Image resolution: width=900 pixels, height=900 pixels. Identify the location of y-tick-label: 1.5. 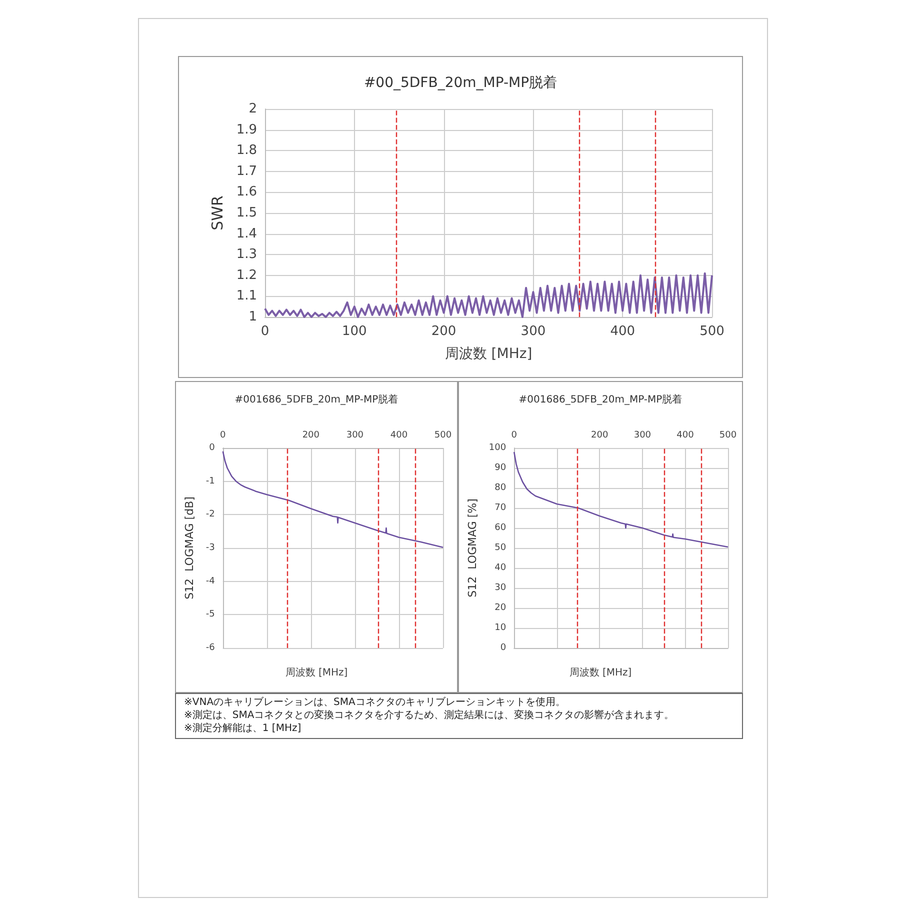
(246, 213).